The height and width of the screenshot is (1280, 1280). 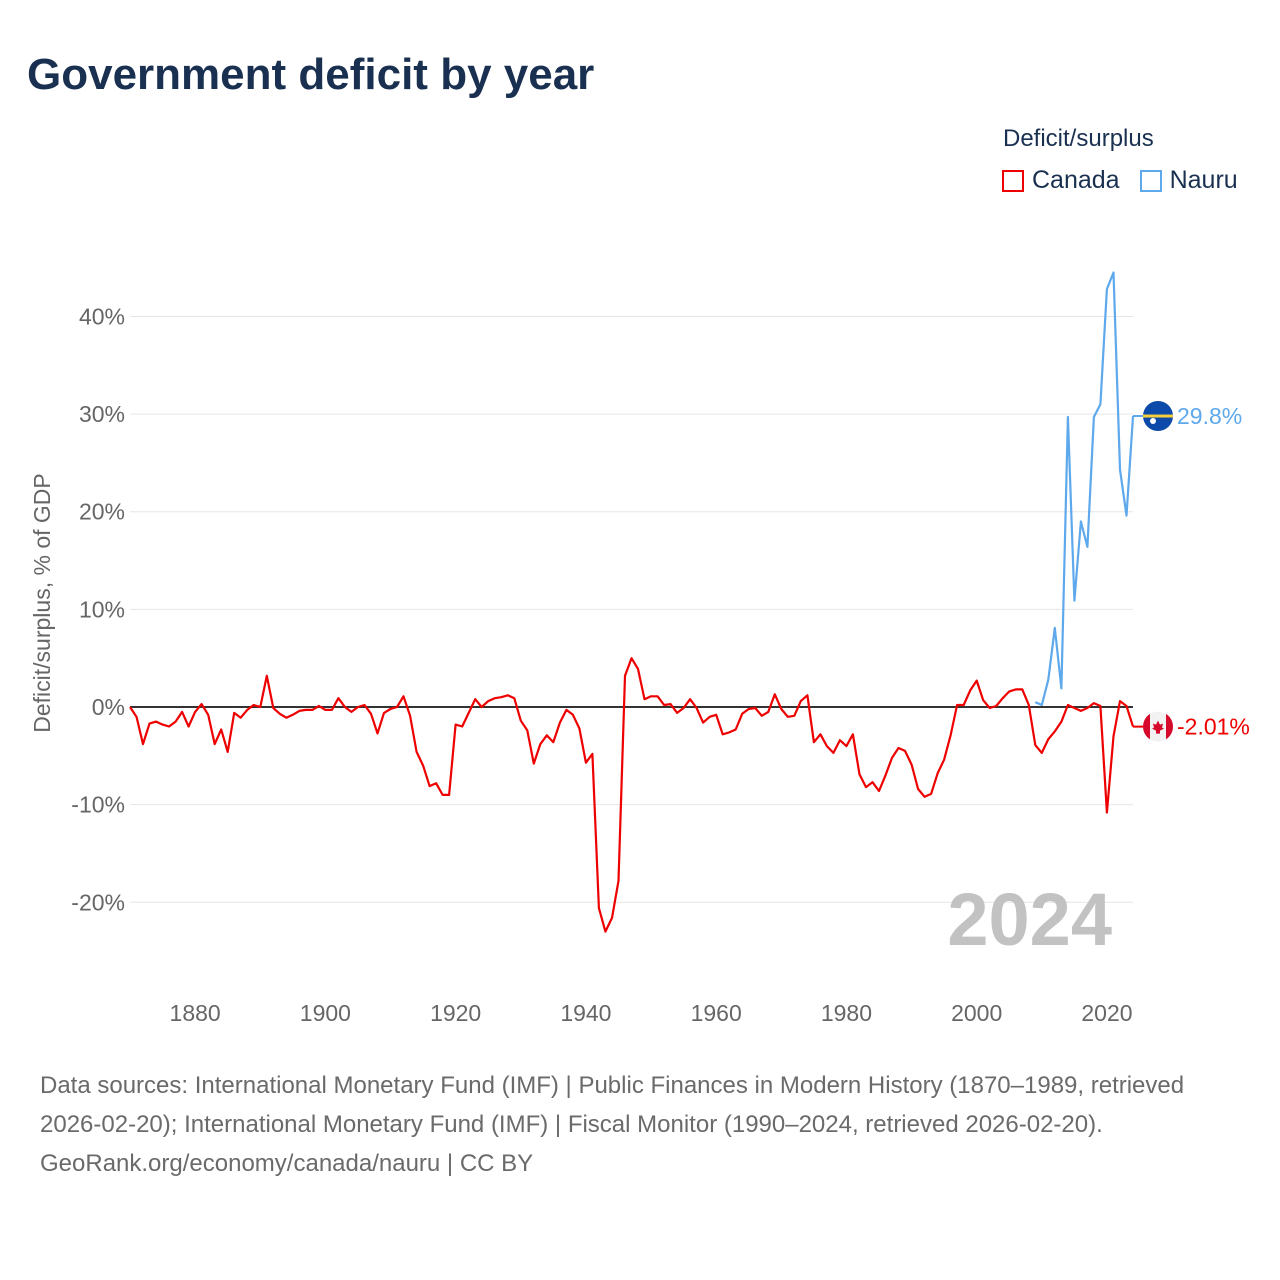 What do you see at coordinates (195, 1013) in the screenshot?
I see `x-tick-label: 1880` at bounding box center [195, 1013].